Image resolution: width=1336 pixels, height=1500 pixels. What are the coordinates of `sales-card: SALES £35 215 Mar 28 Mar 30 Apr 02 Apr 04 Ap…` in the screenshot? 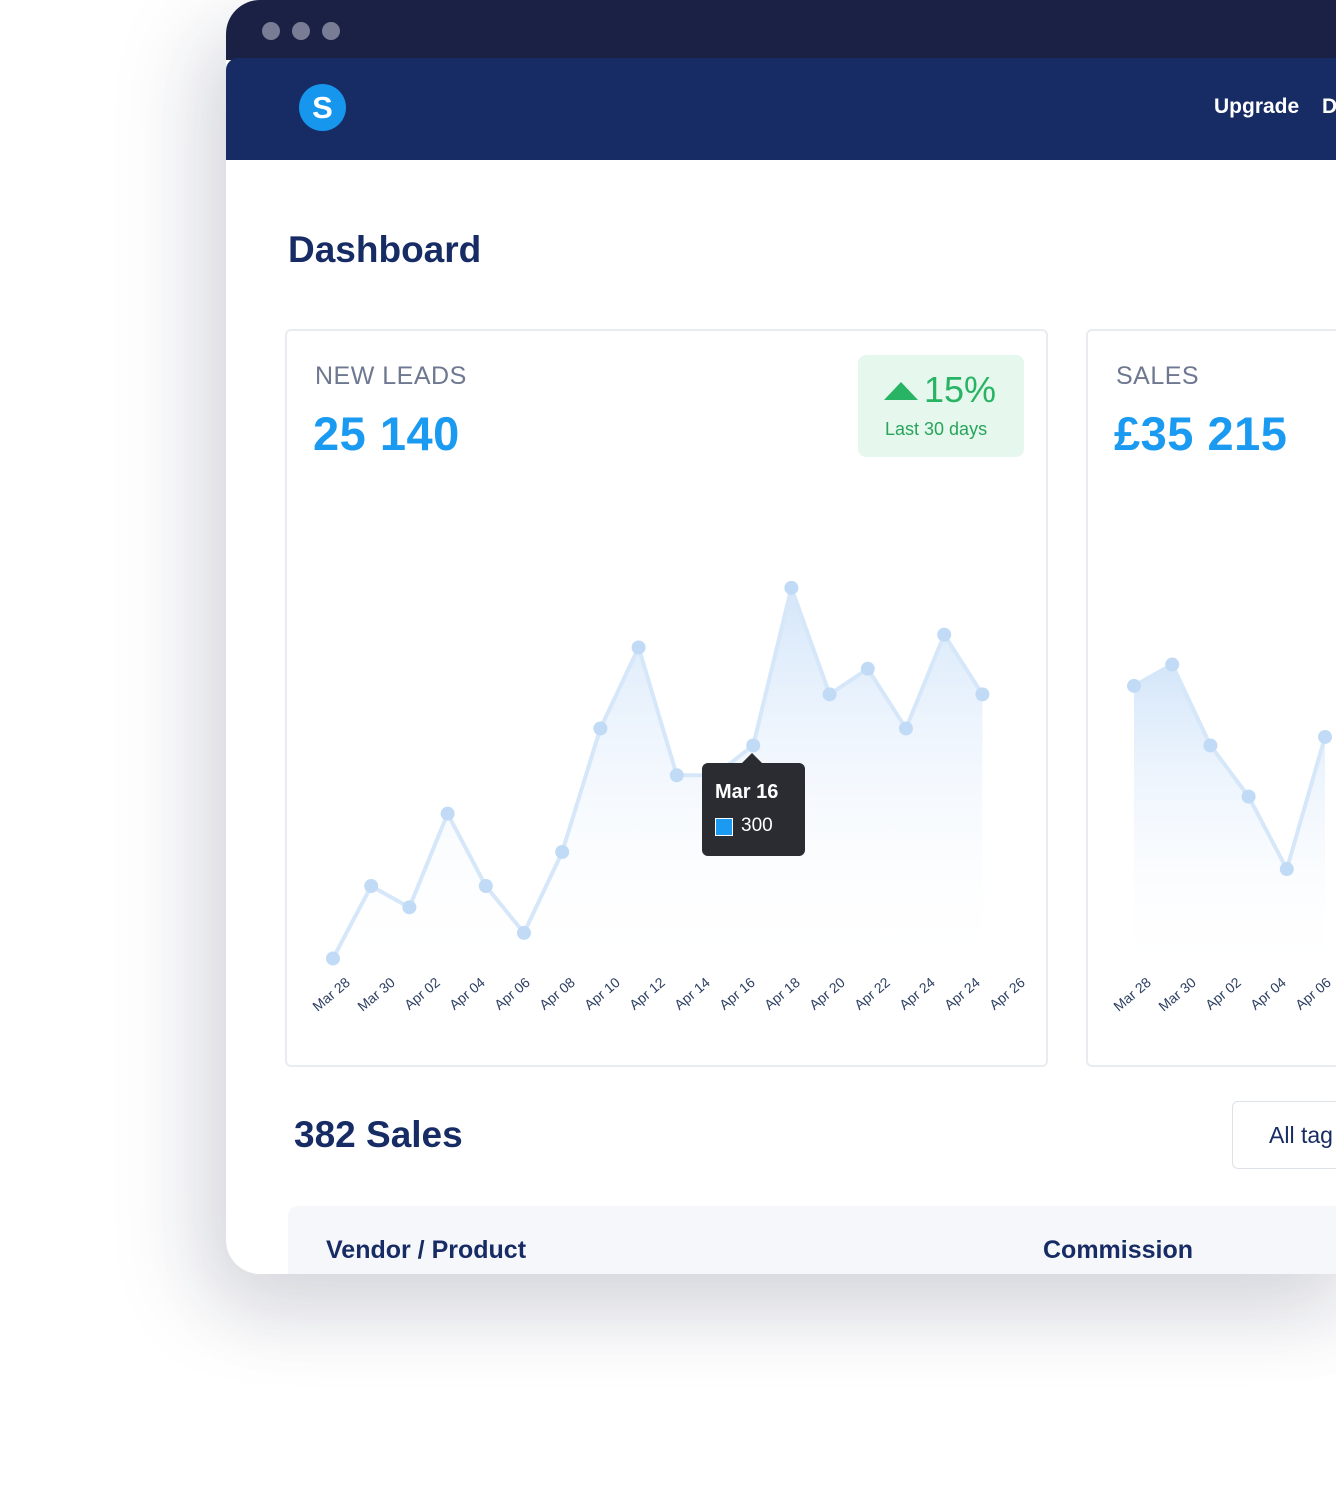 It's located at (1211, 698).